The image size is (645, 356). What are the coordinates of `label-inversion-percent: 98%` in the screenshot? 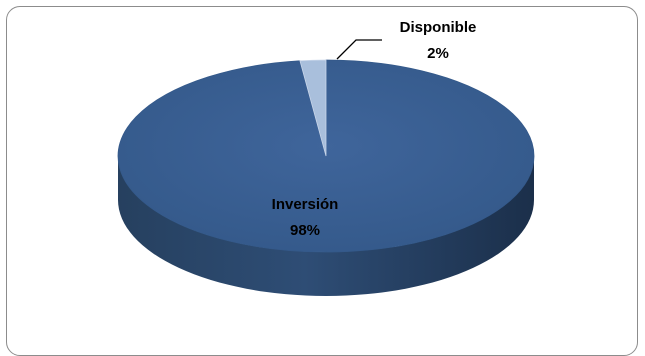 It's located at (305, 230).